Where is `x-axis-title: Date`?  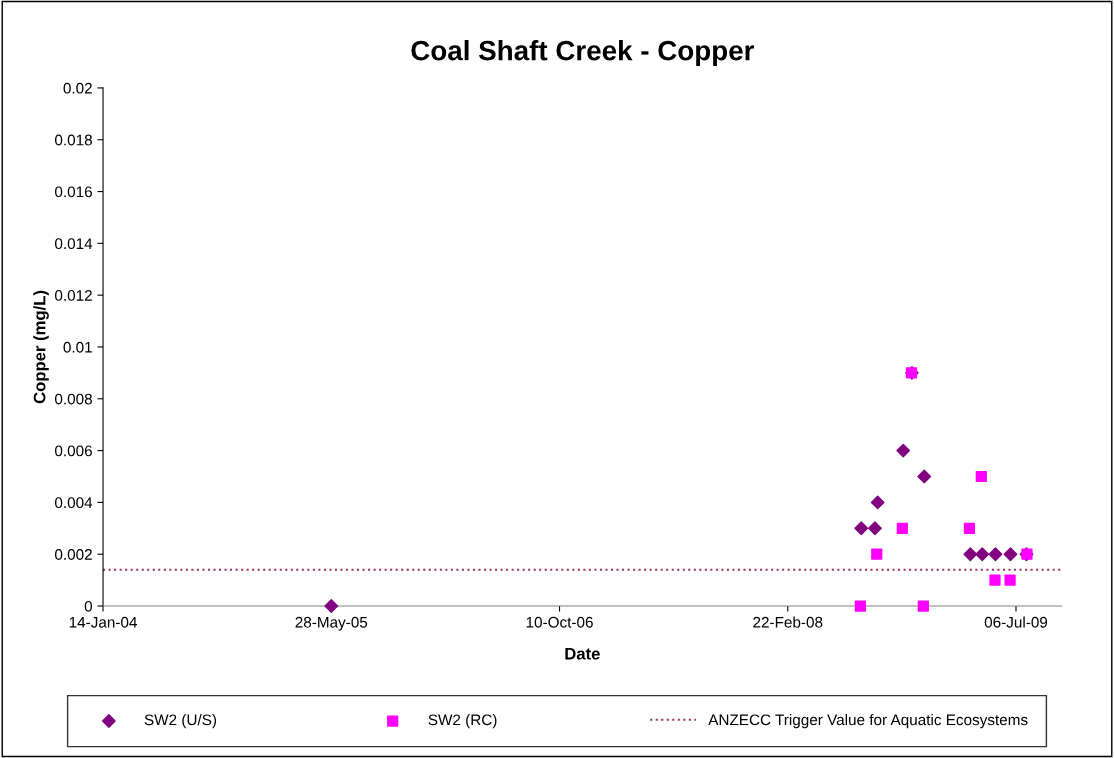 x-axis-title: Date is located at coordinates (582, 653).